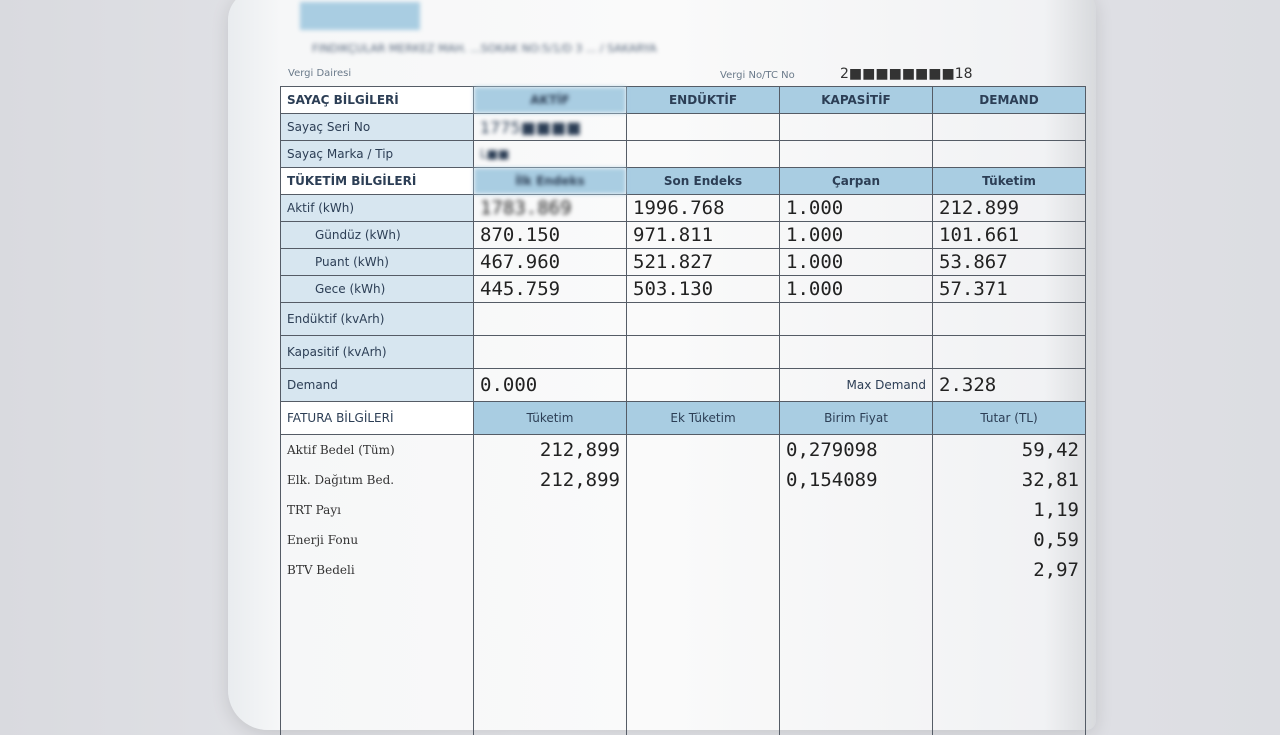  Describe the element at coordinates (1009, 235) in the screenshot. I see `consumption-total: 101.661` at that location.